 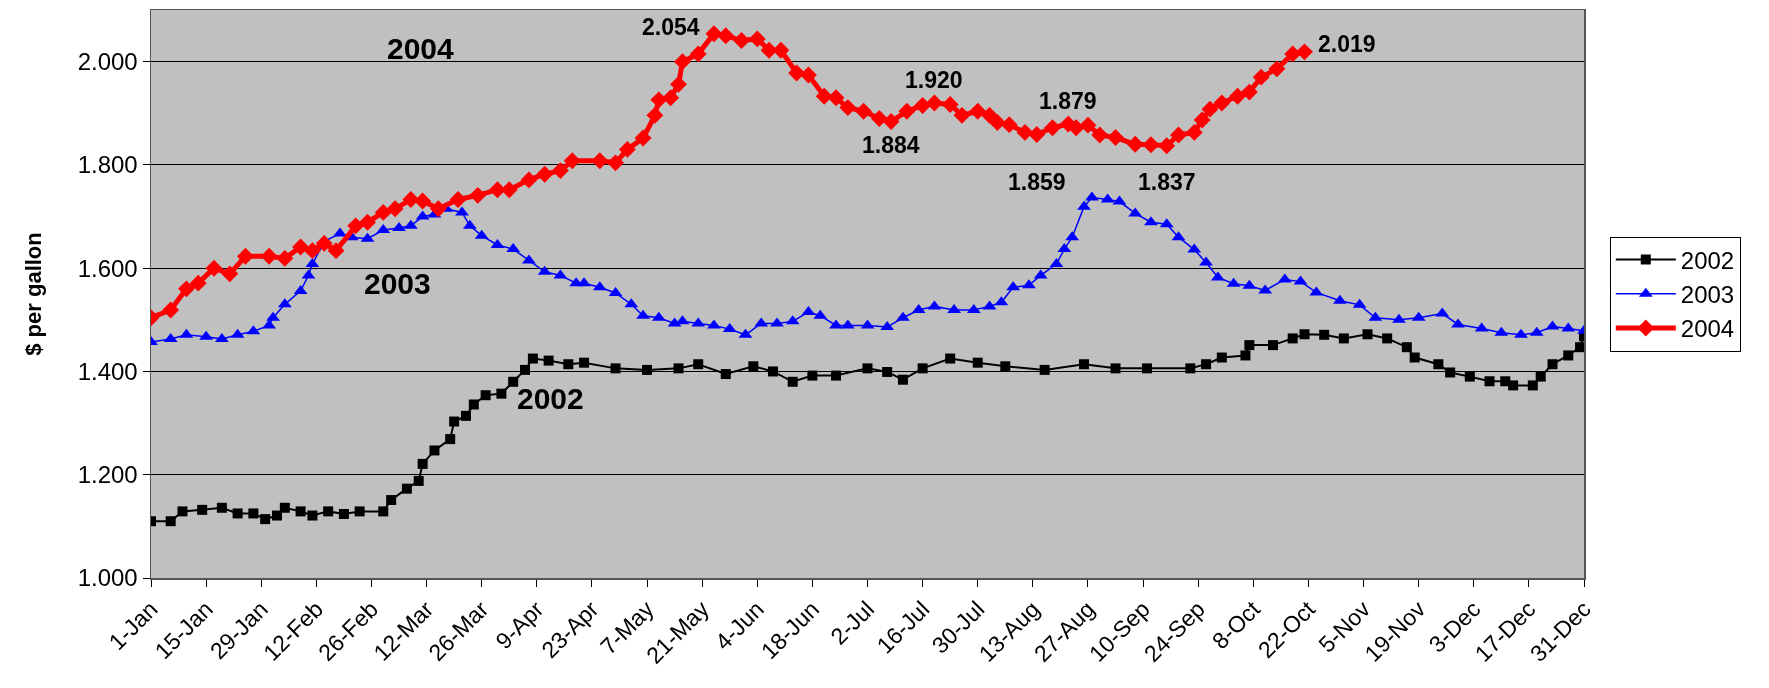 I want to click on y-tick-label: 1.400, so click(x=107, y=371).